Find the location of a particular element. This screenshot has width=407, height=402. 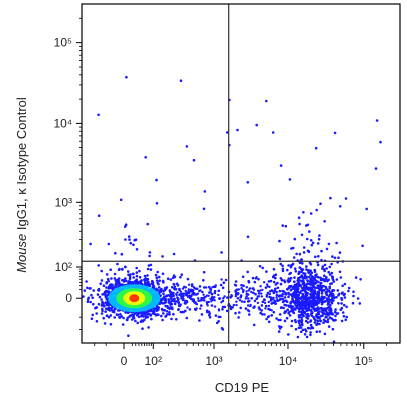

x-tick-label: 10⁴ is located at coordinates (288, 361).